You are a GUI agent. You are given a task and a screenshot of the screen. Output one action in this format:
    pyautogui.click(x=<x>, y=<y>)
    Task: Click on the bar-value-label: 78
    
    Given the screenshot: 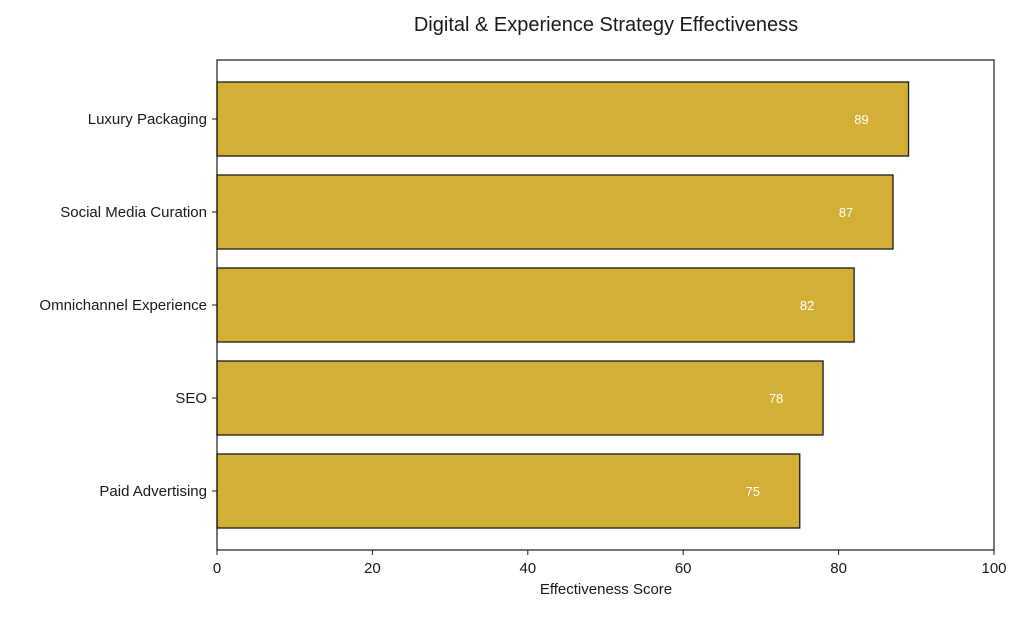 What is the action you would take?
    pyautogui.click(x=776, y=398)
    